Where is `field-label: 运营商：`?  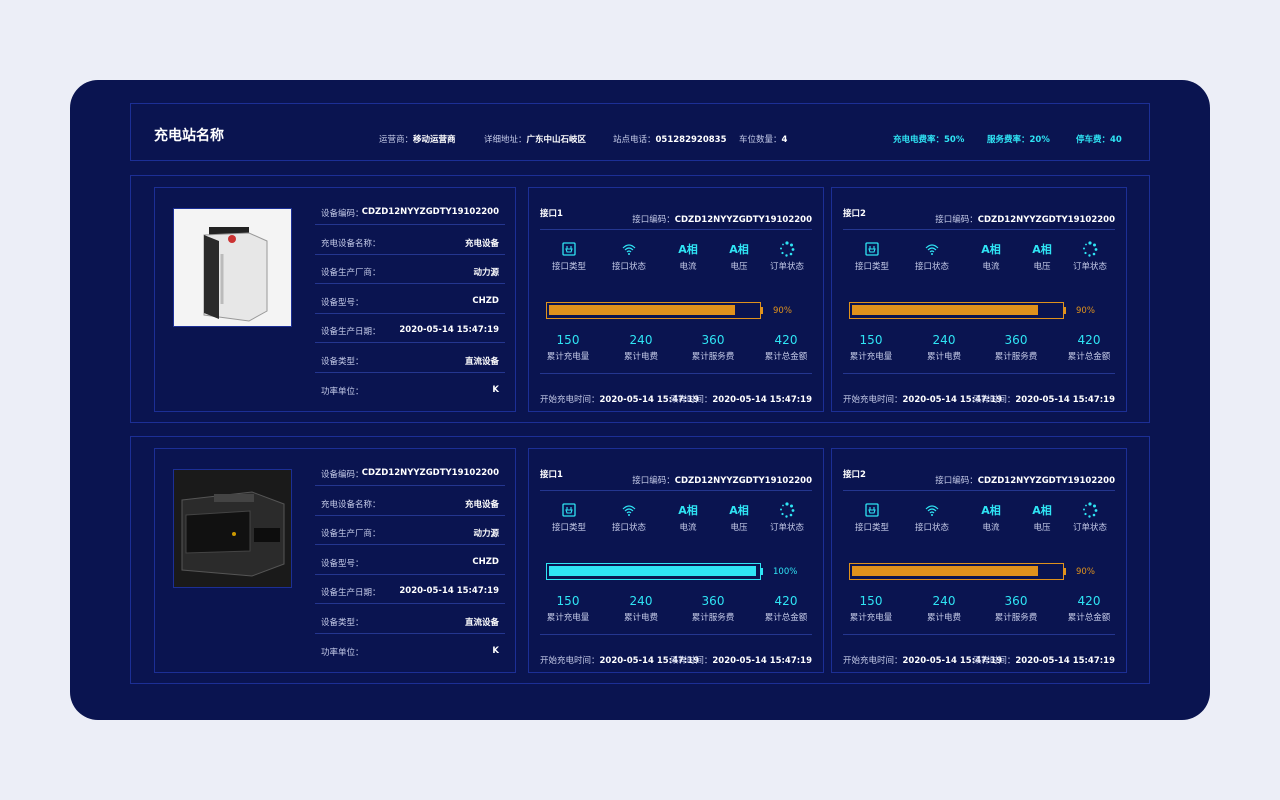
field-label: 运营商： is located at coordinates (396, 140).